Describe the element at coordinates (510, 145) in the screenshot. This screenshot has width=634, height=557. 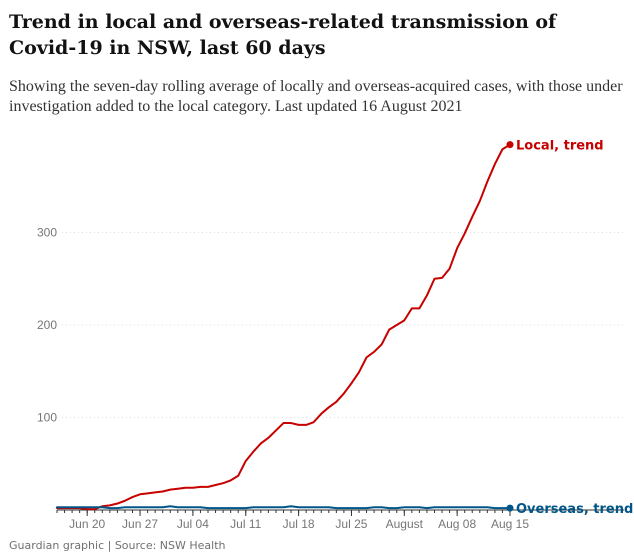
I see `series-end-dot-local` at that location.